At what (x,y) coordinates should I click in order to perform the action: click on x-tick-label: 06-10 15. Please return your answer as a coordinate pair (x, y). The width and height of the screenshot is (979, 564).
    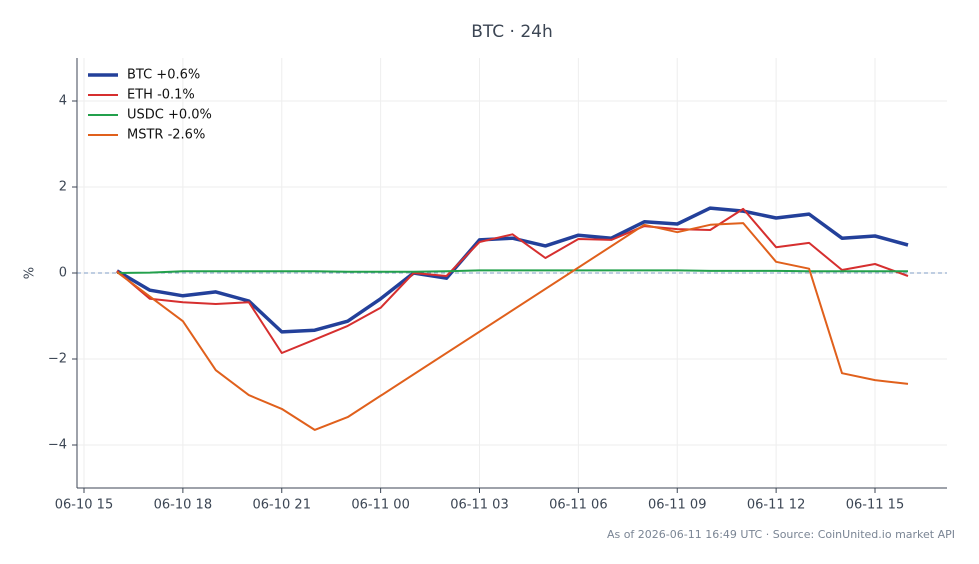
    Looking at the image, I should click on (84, 505).